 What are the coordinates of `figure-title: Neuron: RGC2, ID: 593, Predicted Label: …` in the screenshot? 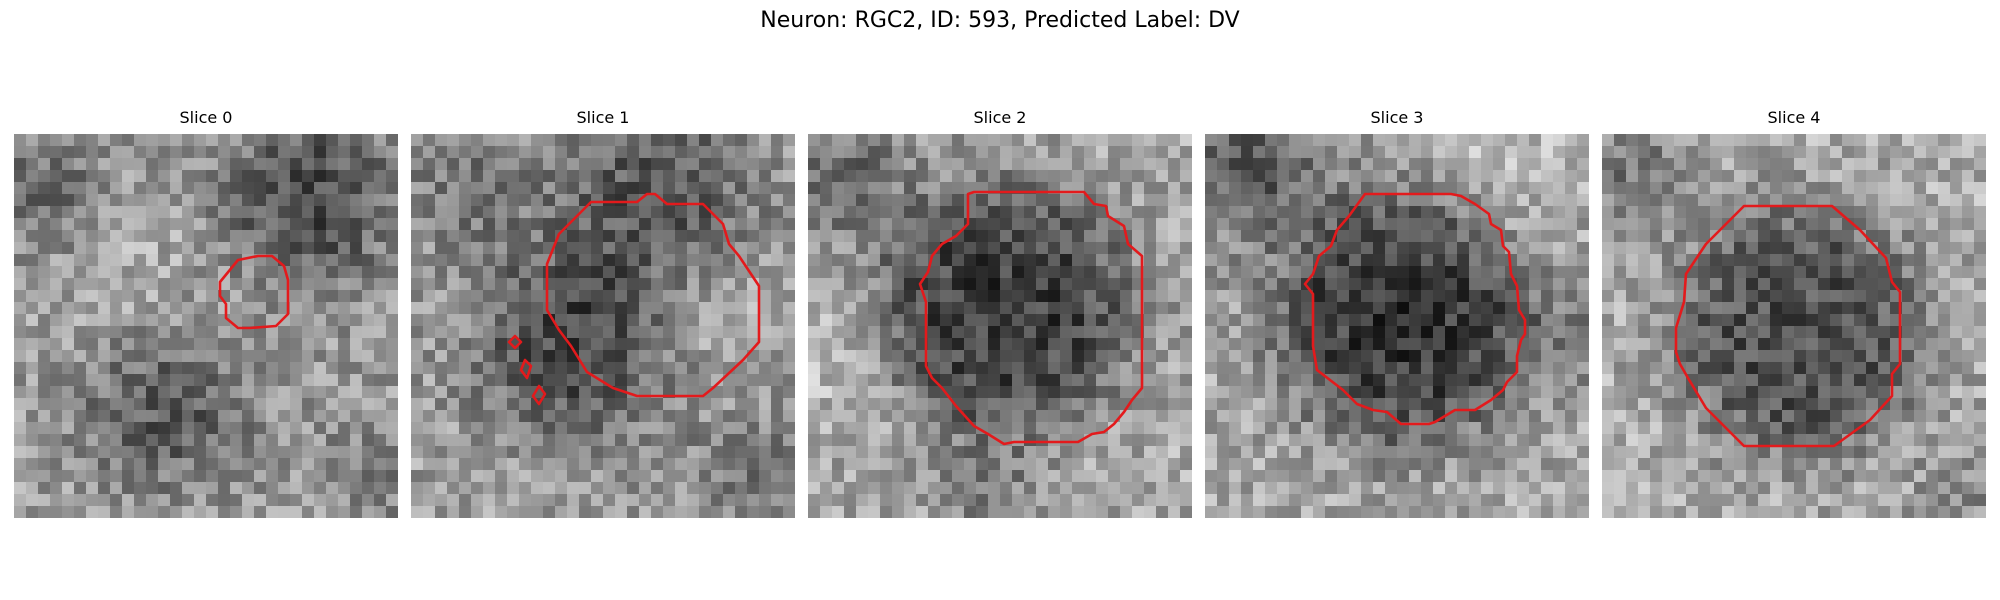 It's located at (1000, 20).